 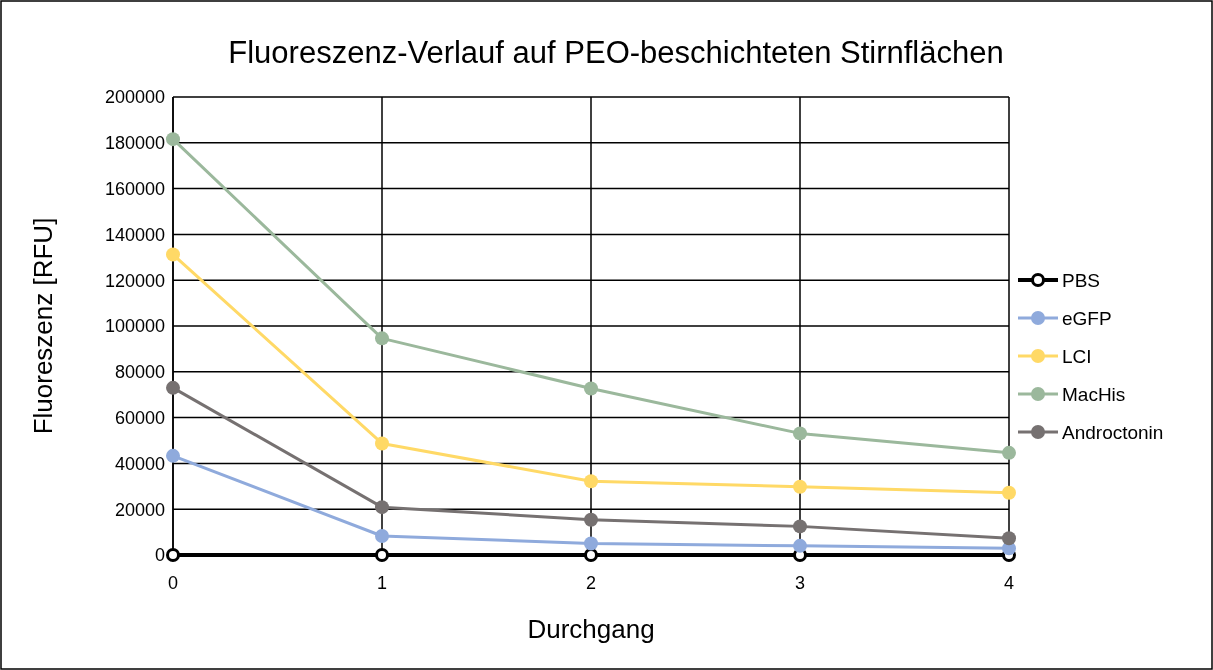 What do you see at coordinates (134, 188) in the screenshot?
I see `y-tick-label: 160000` at bounding box center [134, 188].